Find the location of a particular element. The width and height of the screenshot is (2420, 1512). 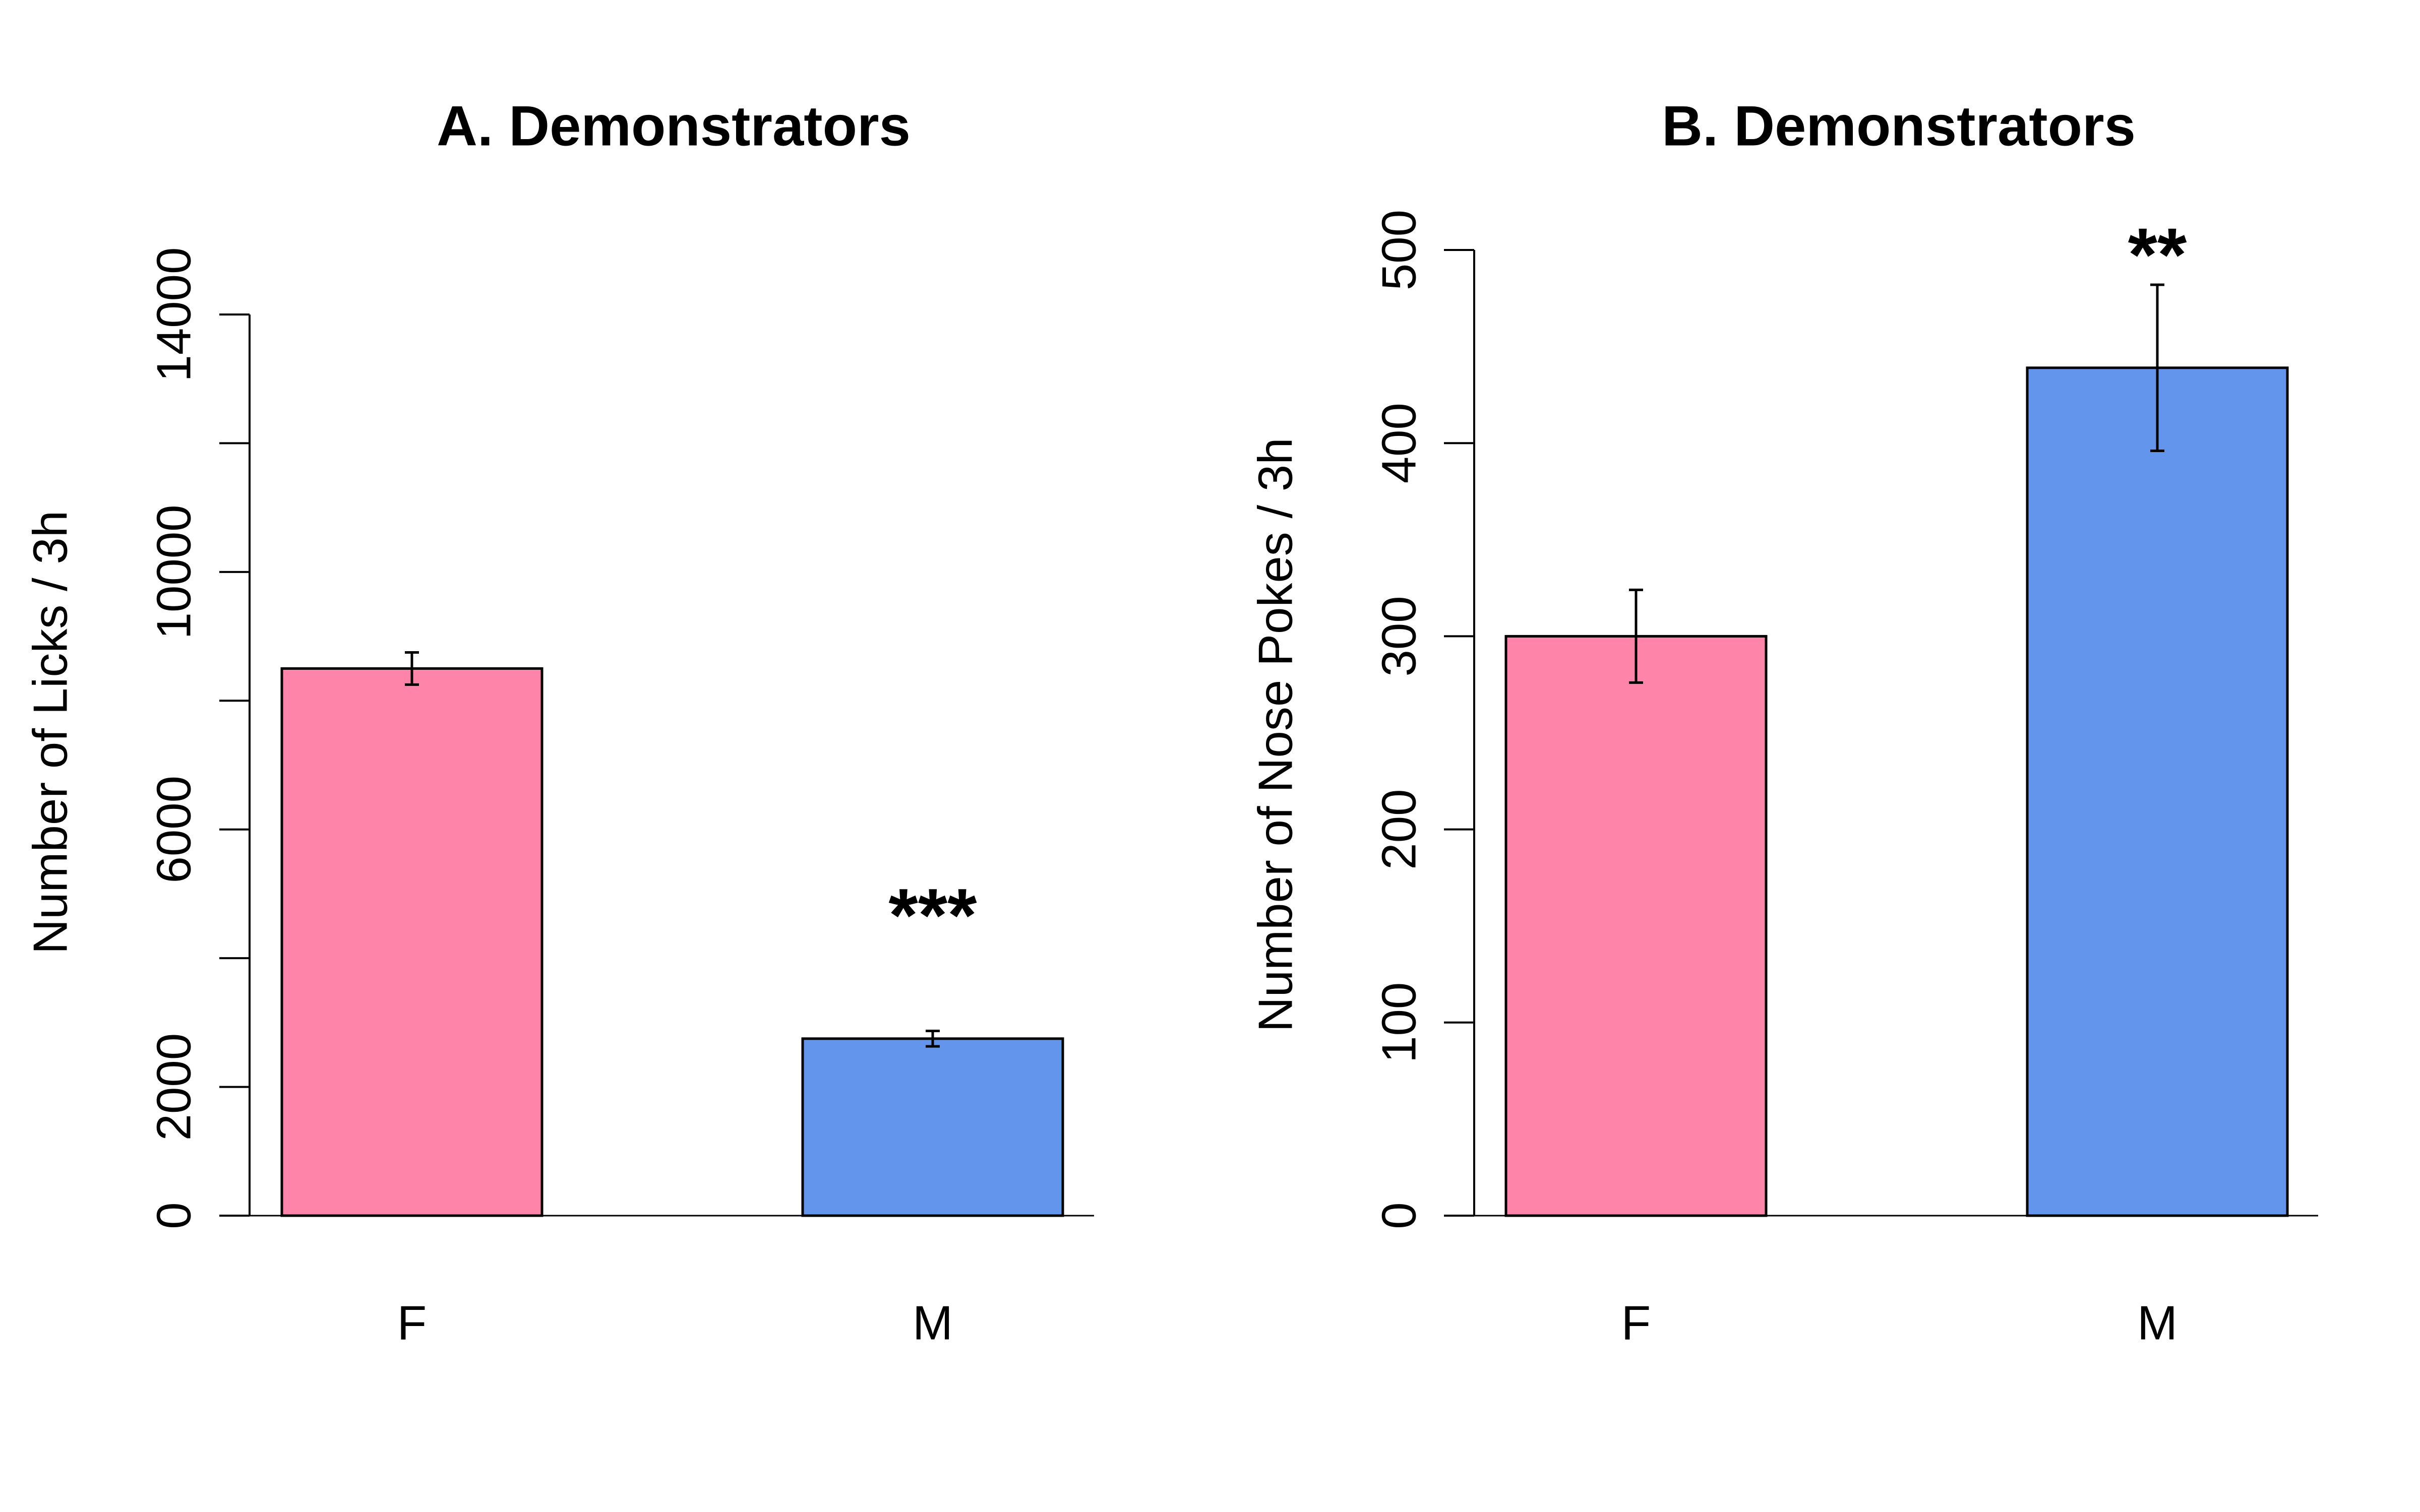

chart-title: B. Demonstrators is located at coordinates (1899, 126).